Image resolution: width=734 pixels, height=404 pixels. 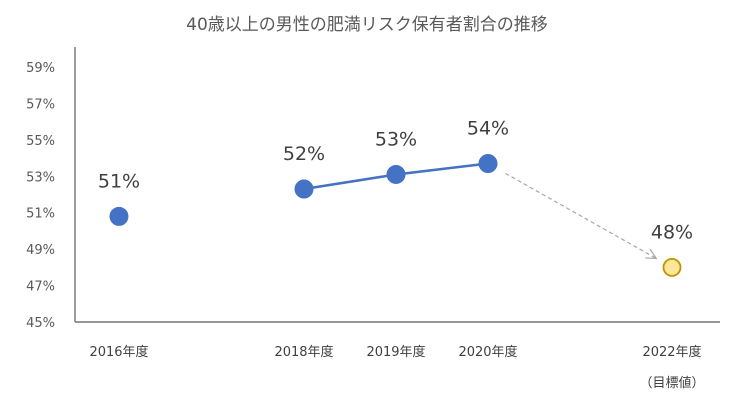 What do you see at coordinates (671, 383) in the screenshot?
I see `x-tick-sublabel: （目標値）` at bounding box center [671, 383].